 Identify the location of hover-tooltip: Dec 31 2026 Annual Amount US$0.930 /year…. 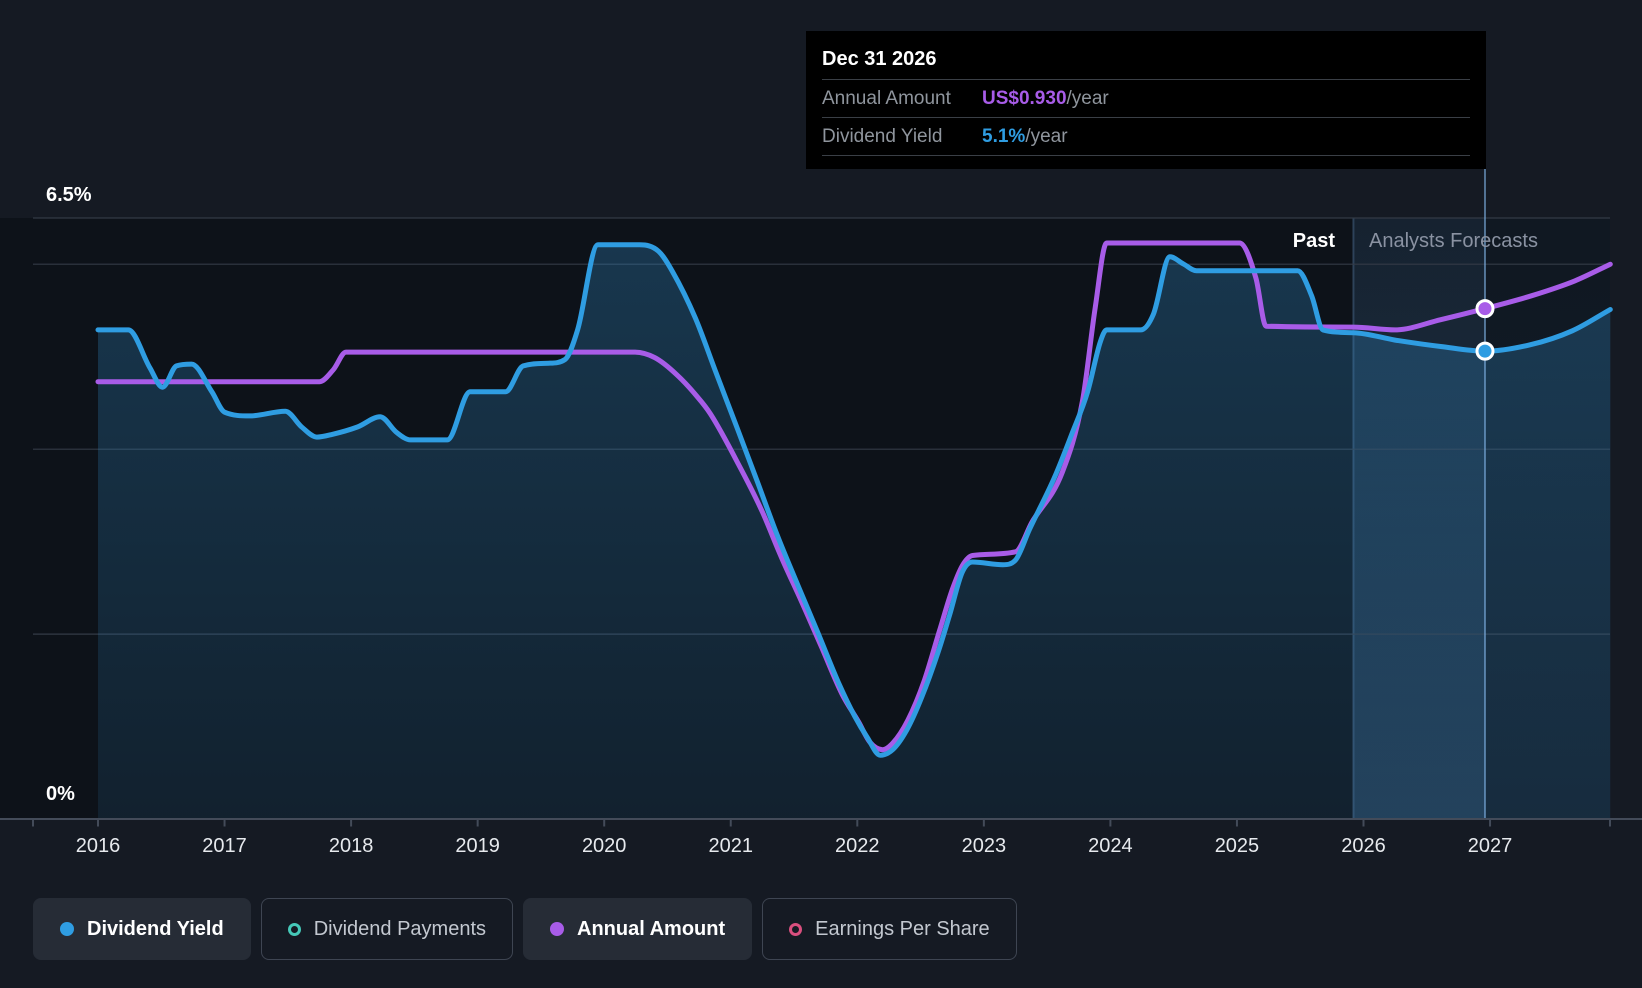
(1146, 100).